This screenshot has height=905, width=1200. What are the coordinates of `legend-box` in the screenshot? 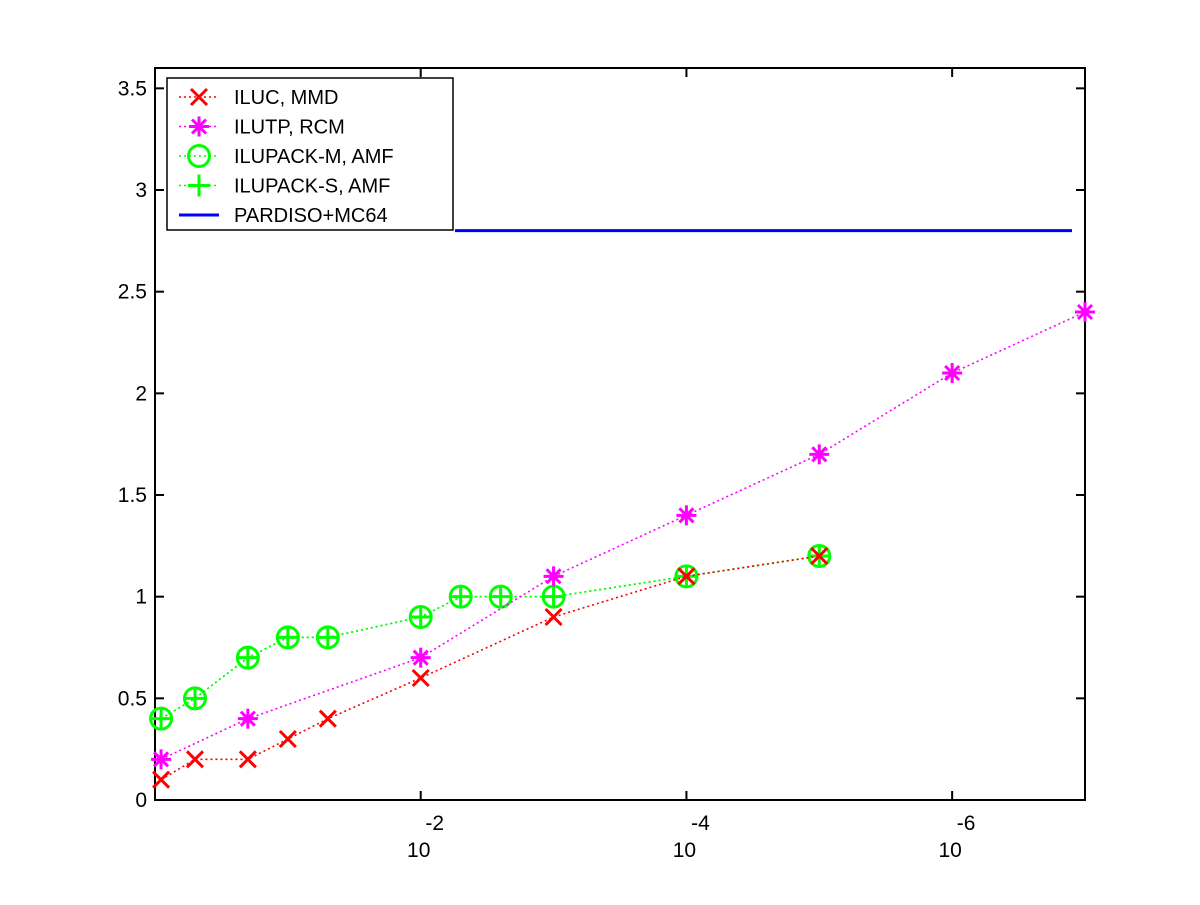 It's located at (310, 154).